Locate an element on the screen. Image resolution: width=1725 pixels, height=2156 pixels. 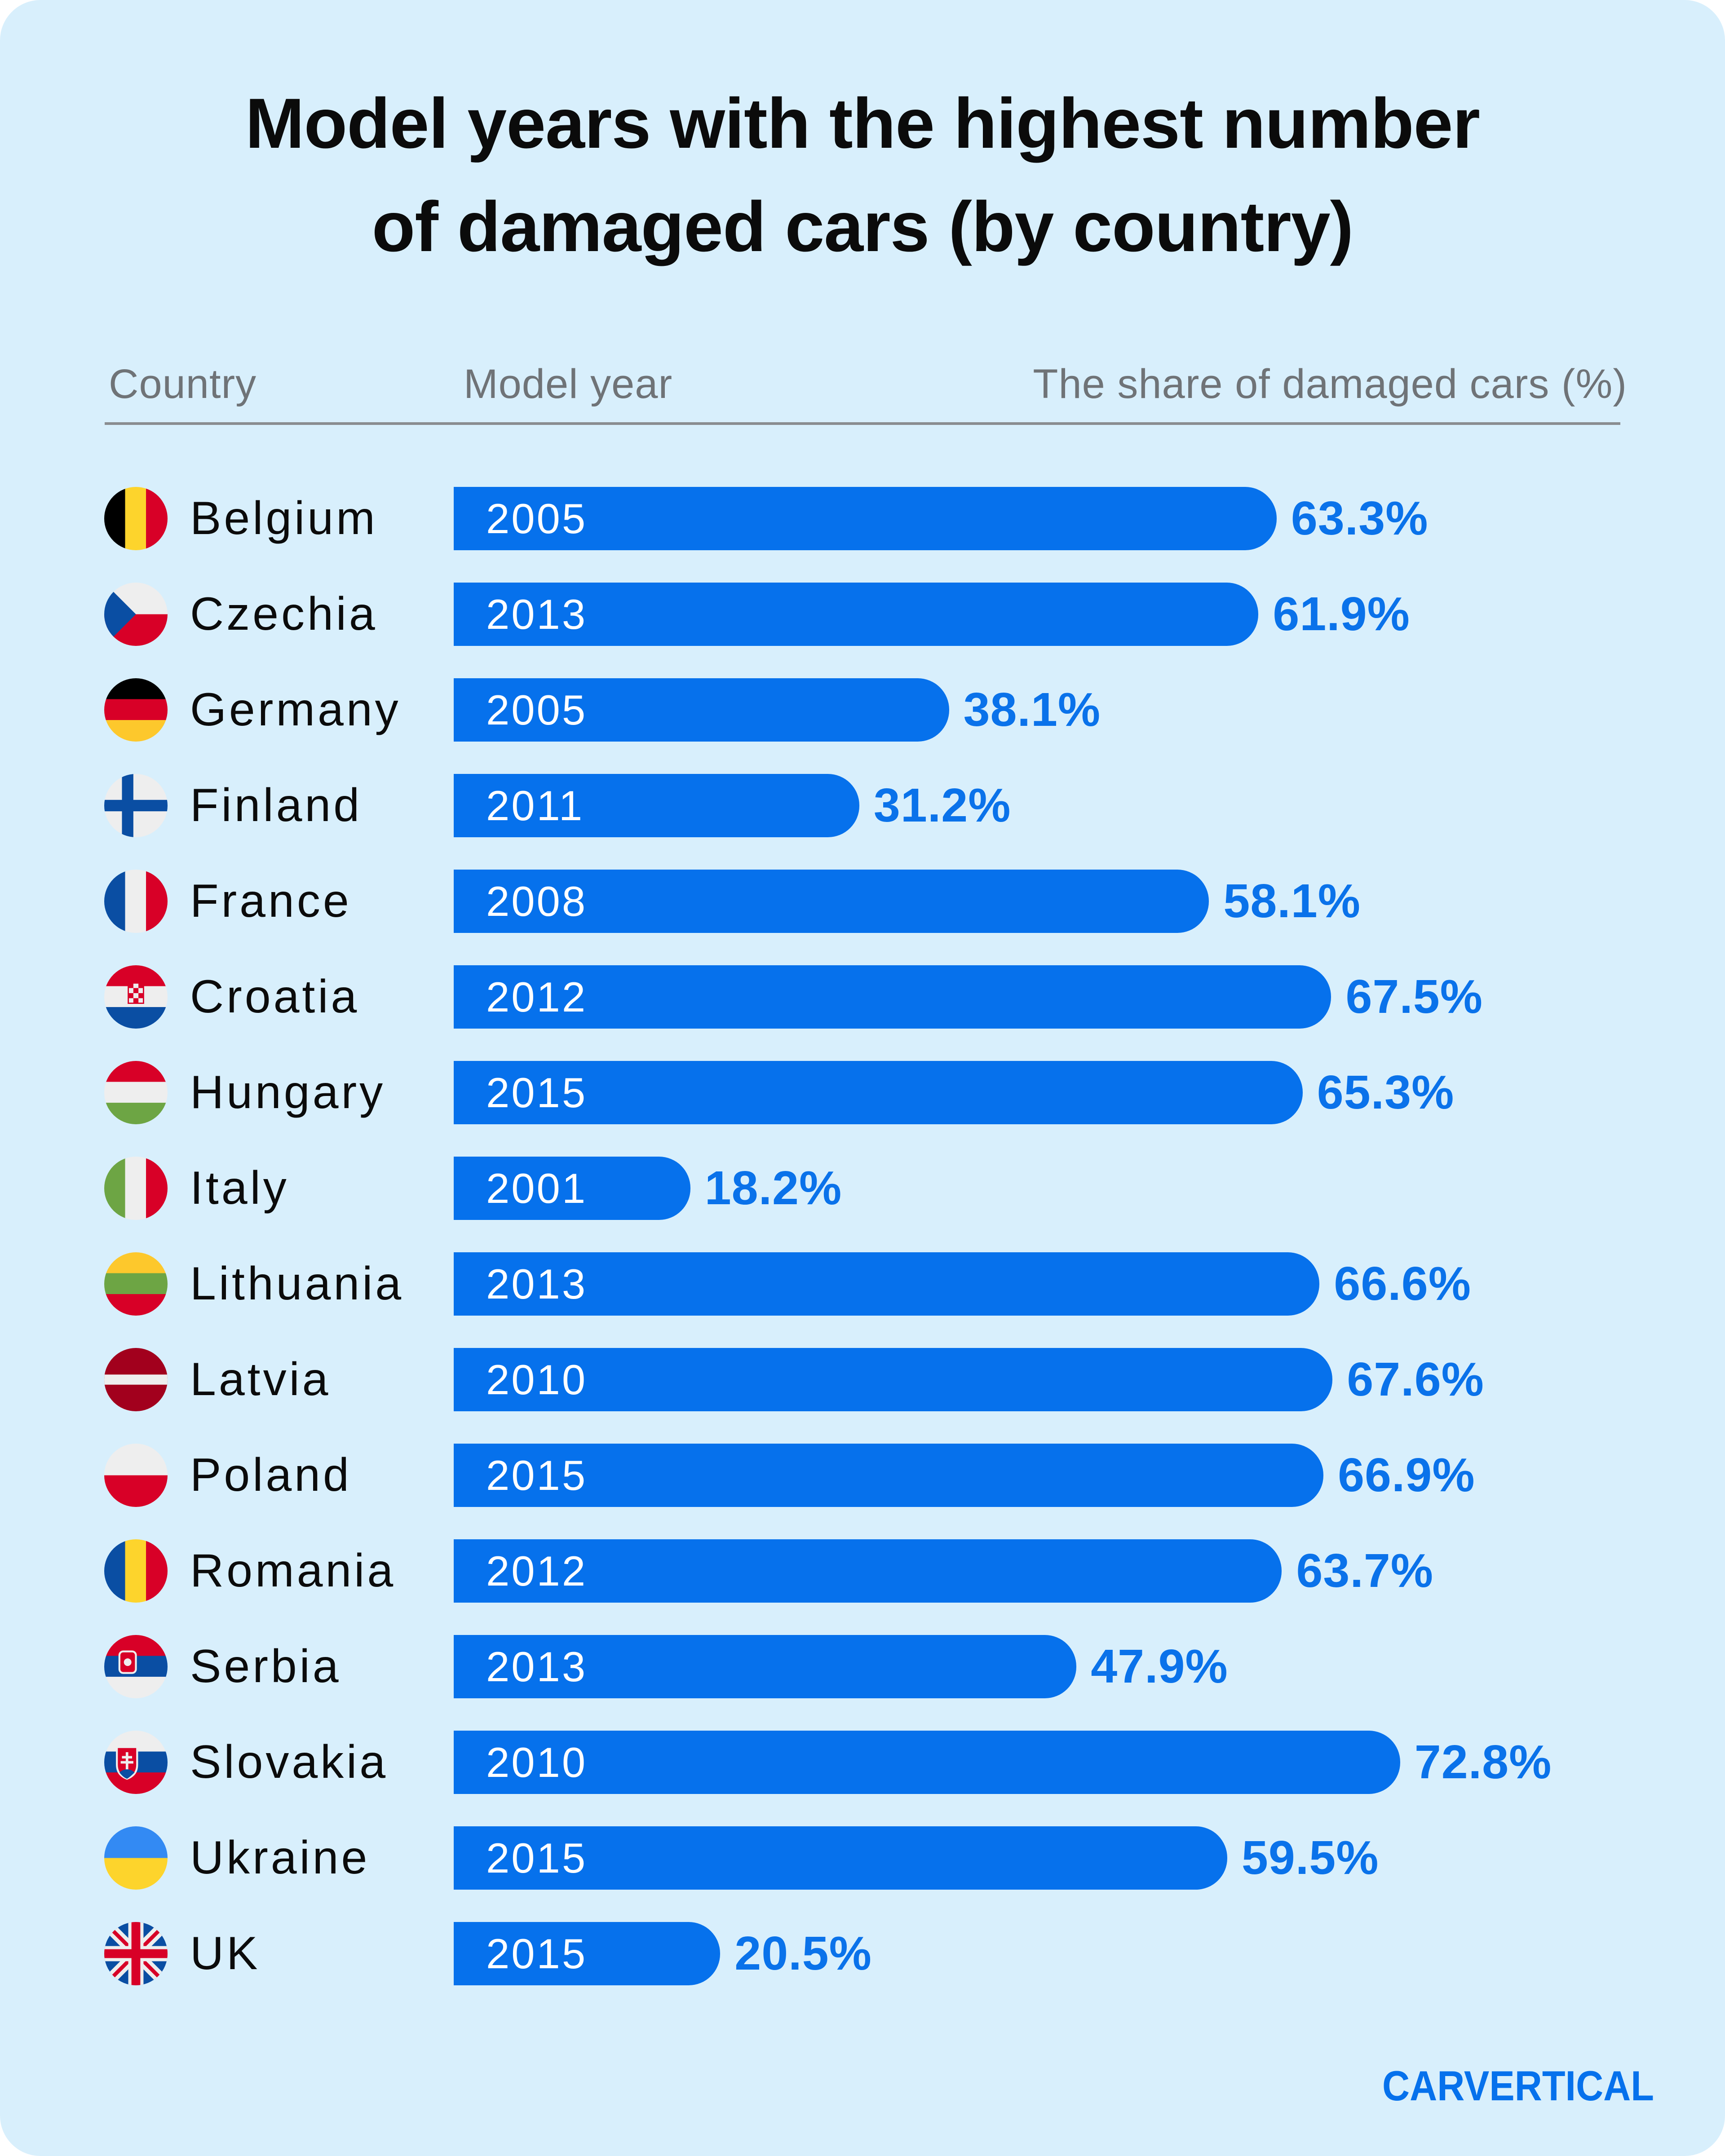
title-line-2: of damaged cars (by country) is located at coordinates (862, 227).